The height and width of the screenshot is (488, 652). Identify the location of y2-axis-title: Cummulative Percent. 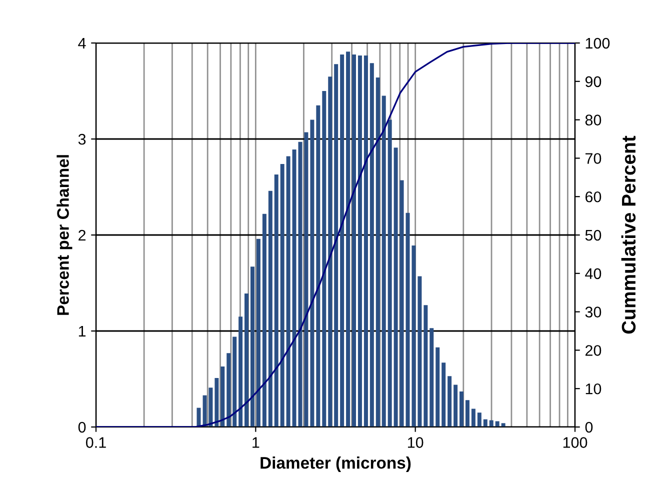
(628, 235).